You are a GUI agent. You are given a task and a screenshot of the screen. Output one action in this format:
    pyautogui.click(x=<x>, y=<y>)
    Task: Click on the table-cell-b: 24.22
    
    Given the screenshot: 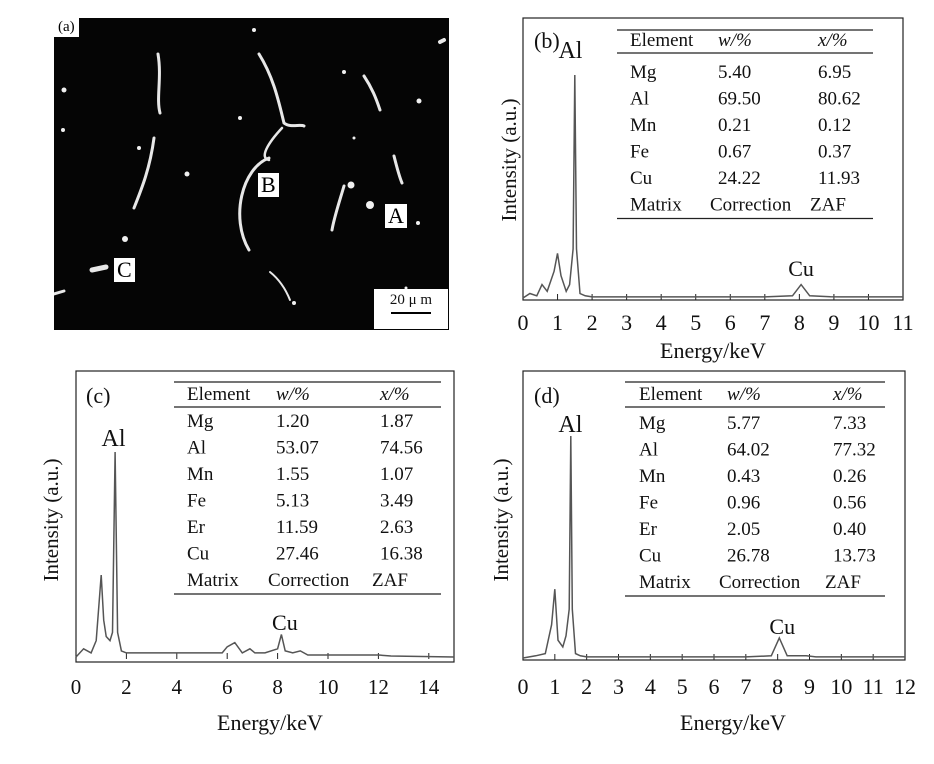 What is the action you would take?
    pyautogui.click(x=739, y=178)
    